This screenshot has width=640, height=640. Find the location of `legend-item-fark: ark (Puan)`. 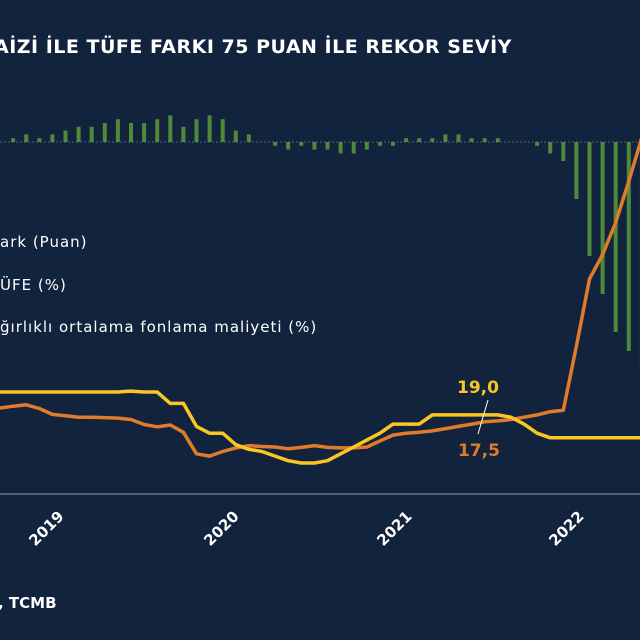

legend-item-fark: ark (Puan) is located at coordinates (44, 242).